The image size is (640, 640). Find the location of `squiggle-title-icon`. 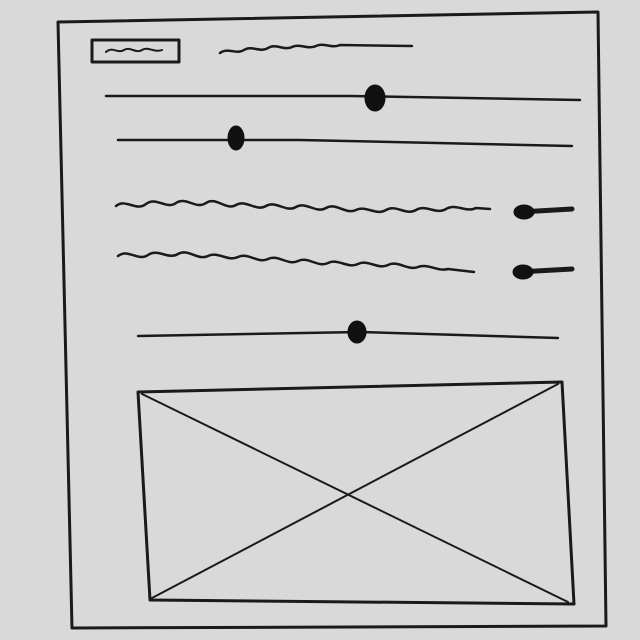

squiggle-title-icon is located at coordinates (316, 49).